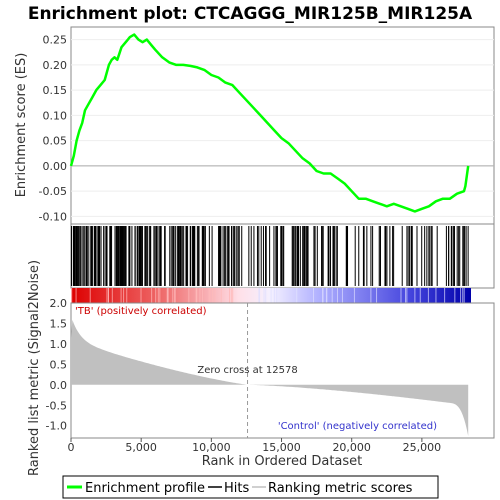 This screenshot has width=500, height=500. What do you see at coordinates (281, 447) in the screenshot?
I see `x-tick-label: 15,000` at bounding box center [281, 447].